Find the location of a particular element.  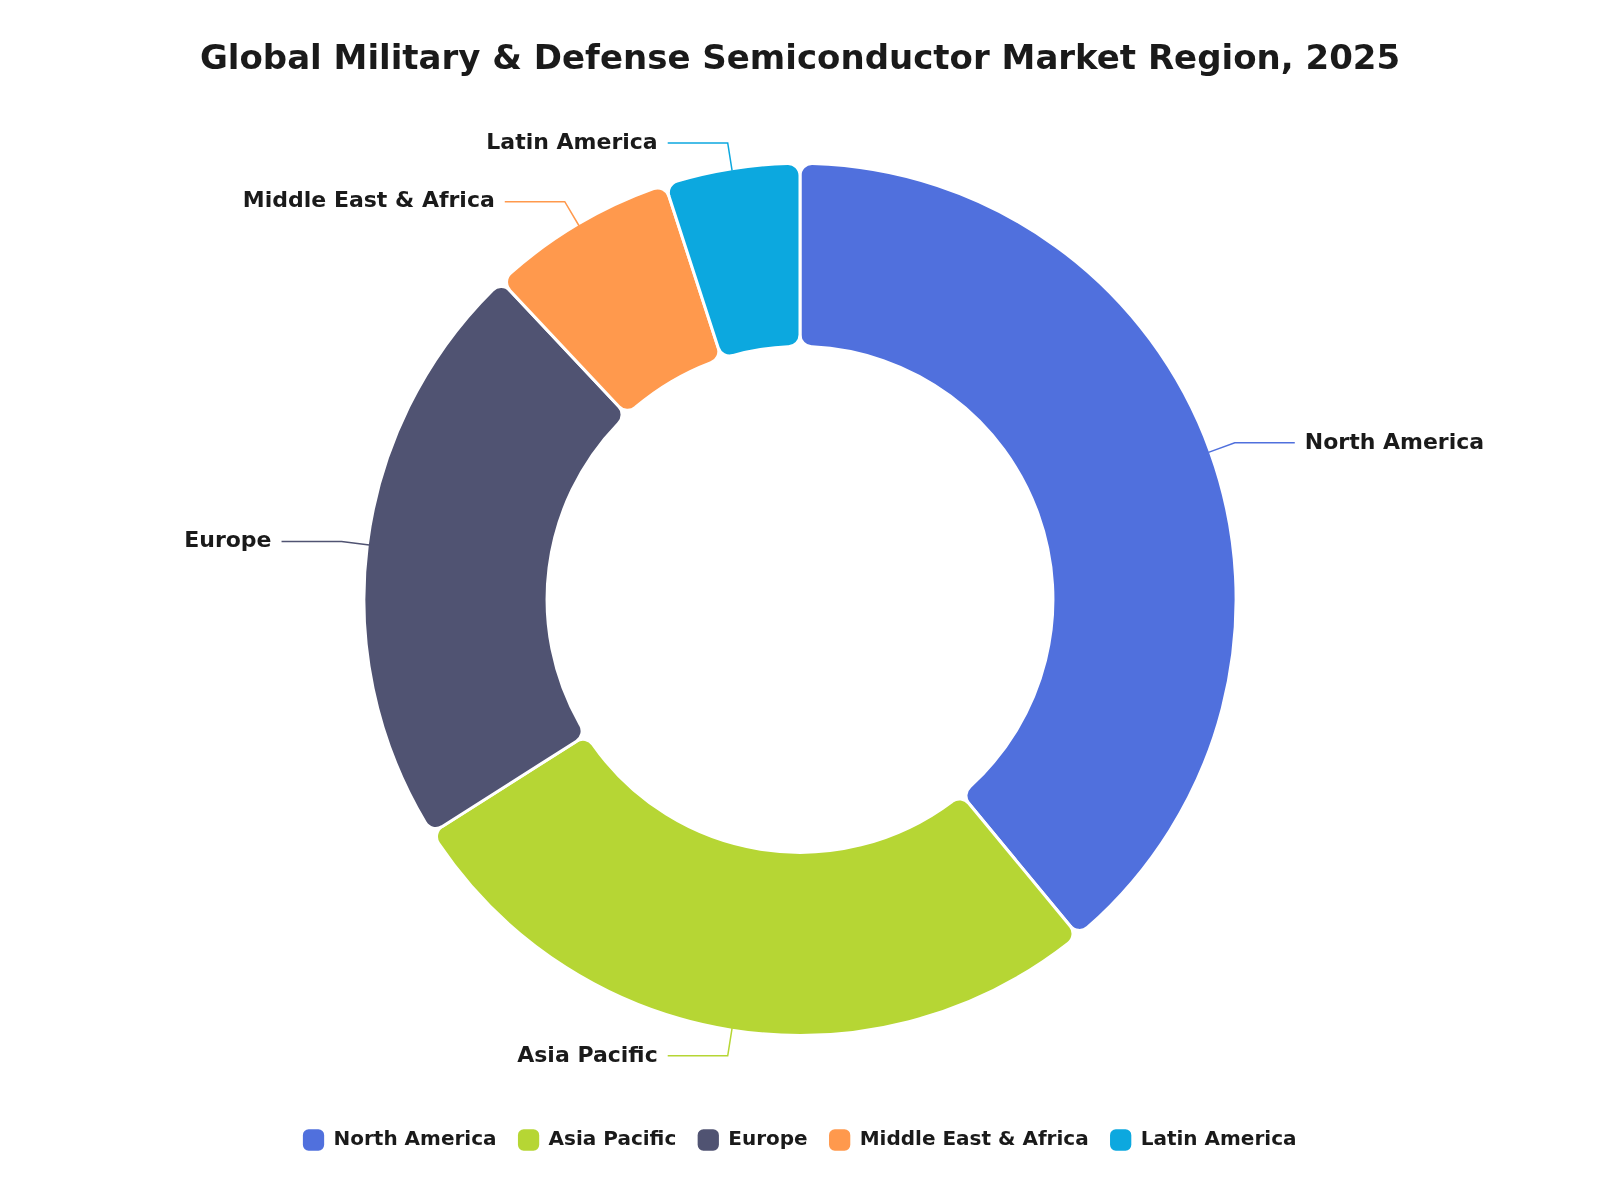

legend-label: Asia Pacific is located at coordinates (612, 1138).